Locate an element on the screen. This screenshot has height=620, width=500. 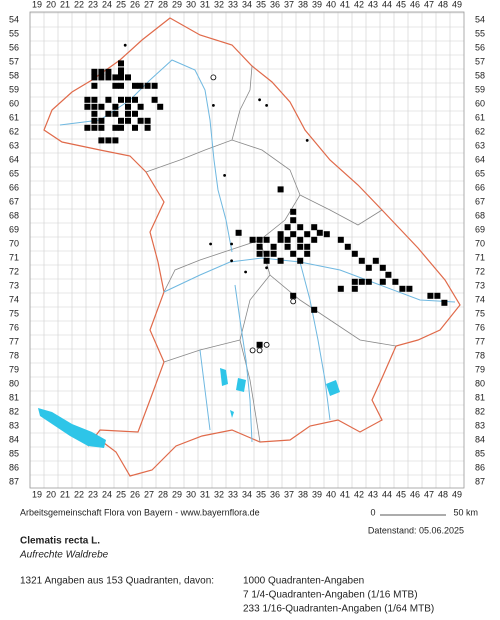
lake is located at coordinates (280, 393).